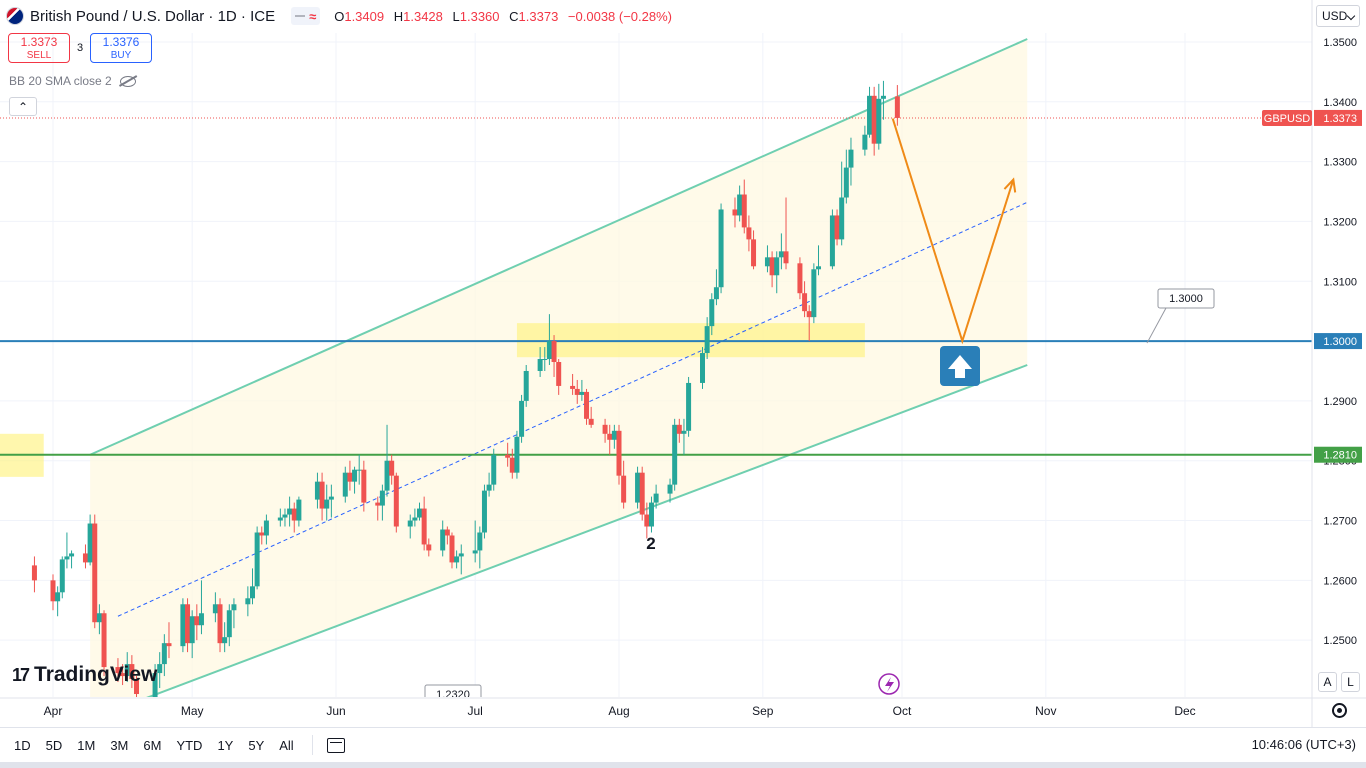 This screenshot has width=1366, height=768. I want to click on range-all: All, so click(286, 745).